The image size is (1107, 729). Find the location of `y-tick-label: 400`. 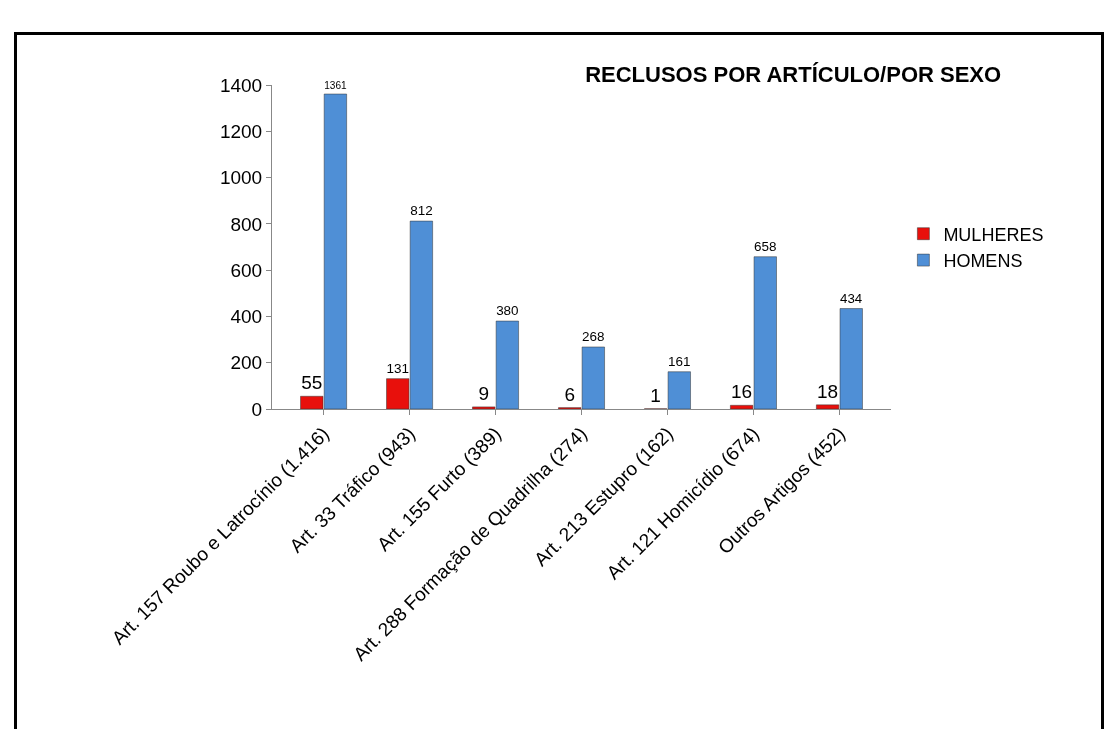

y-tick-label: 400 is located at coordinates (246, 317).